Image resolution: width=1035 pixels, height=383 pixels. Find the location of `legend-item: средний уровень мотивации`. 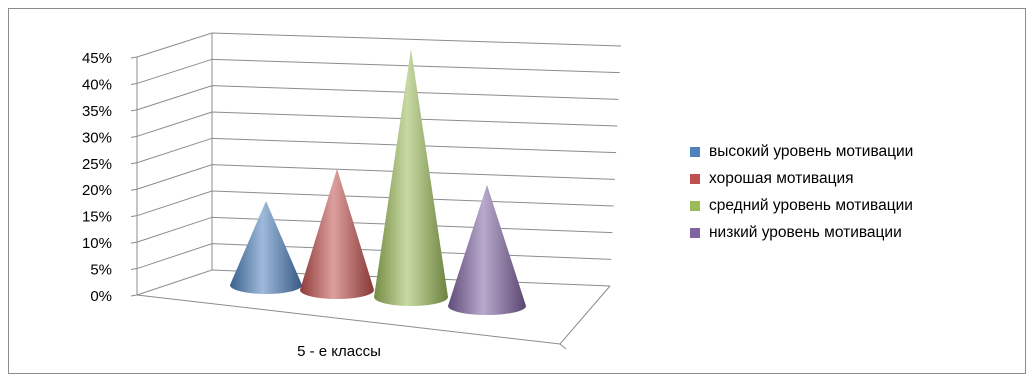

legend-item: средний уровень мотивации is located at coordinates (801, 205).